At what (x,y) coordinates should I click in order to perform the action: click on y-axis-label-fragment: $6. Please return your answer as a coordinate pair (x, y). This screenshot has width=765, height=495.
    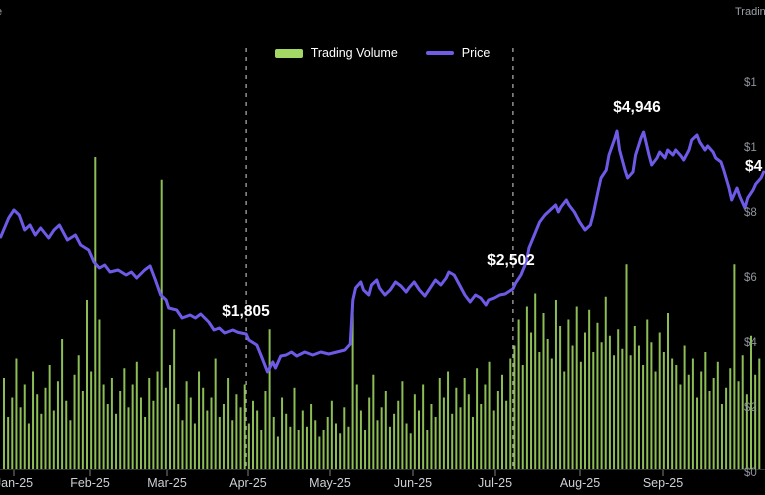
    Looking at the image, I should click on (750, 278).